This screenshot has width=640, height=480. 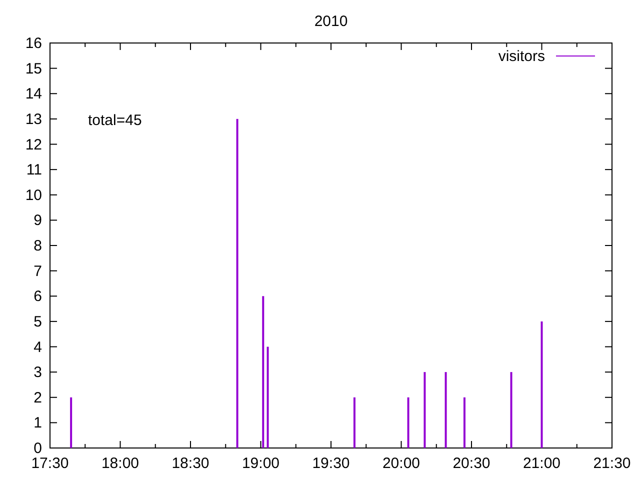 I want to click on y-tick-label: 15, so click(x=33, y=69).